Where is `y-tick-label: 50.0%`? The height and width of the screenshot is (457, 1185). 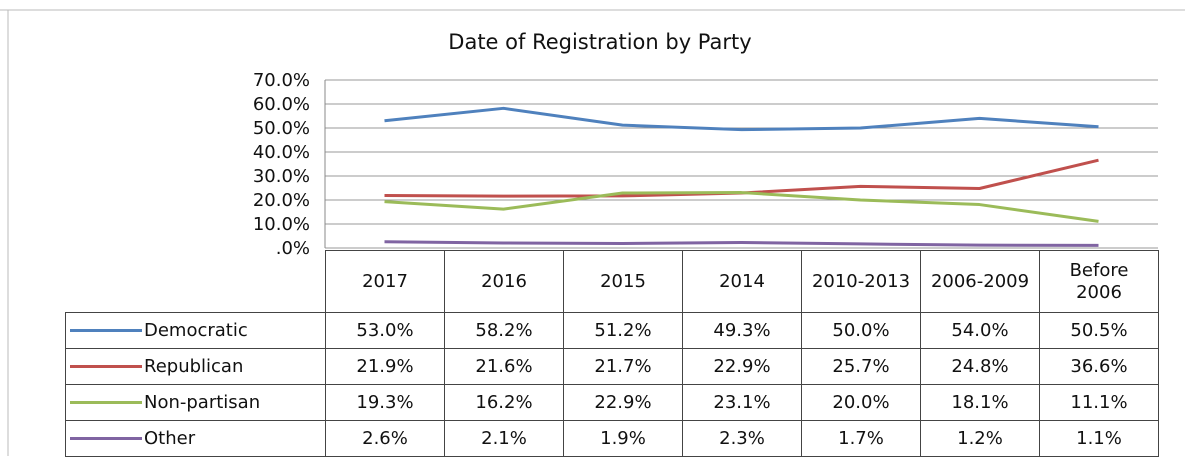
y-tick-label: 50.0% is located at coordinates (281, 128).